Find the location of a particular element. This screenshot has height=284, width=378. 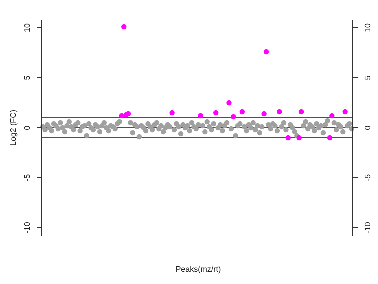

y-tick-label: 5 is located at coordinates (27, 77).